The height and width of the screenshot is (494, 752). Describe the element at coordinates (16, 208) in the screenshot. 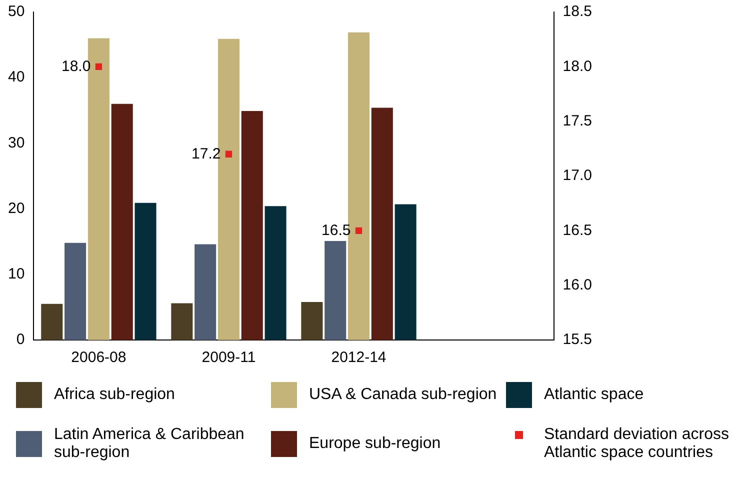

I see `y-tick-label: 20` at that location.